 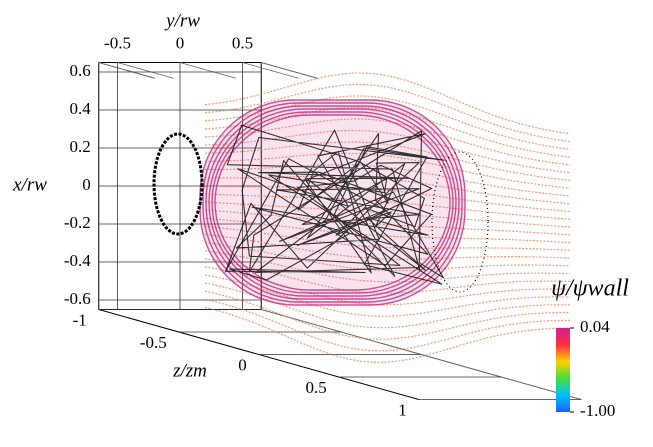 I want to click on x-tick-label: -0.6, so click(x=77, y=298).